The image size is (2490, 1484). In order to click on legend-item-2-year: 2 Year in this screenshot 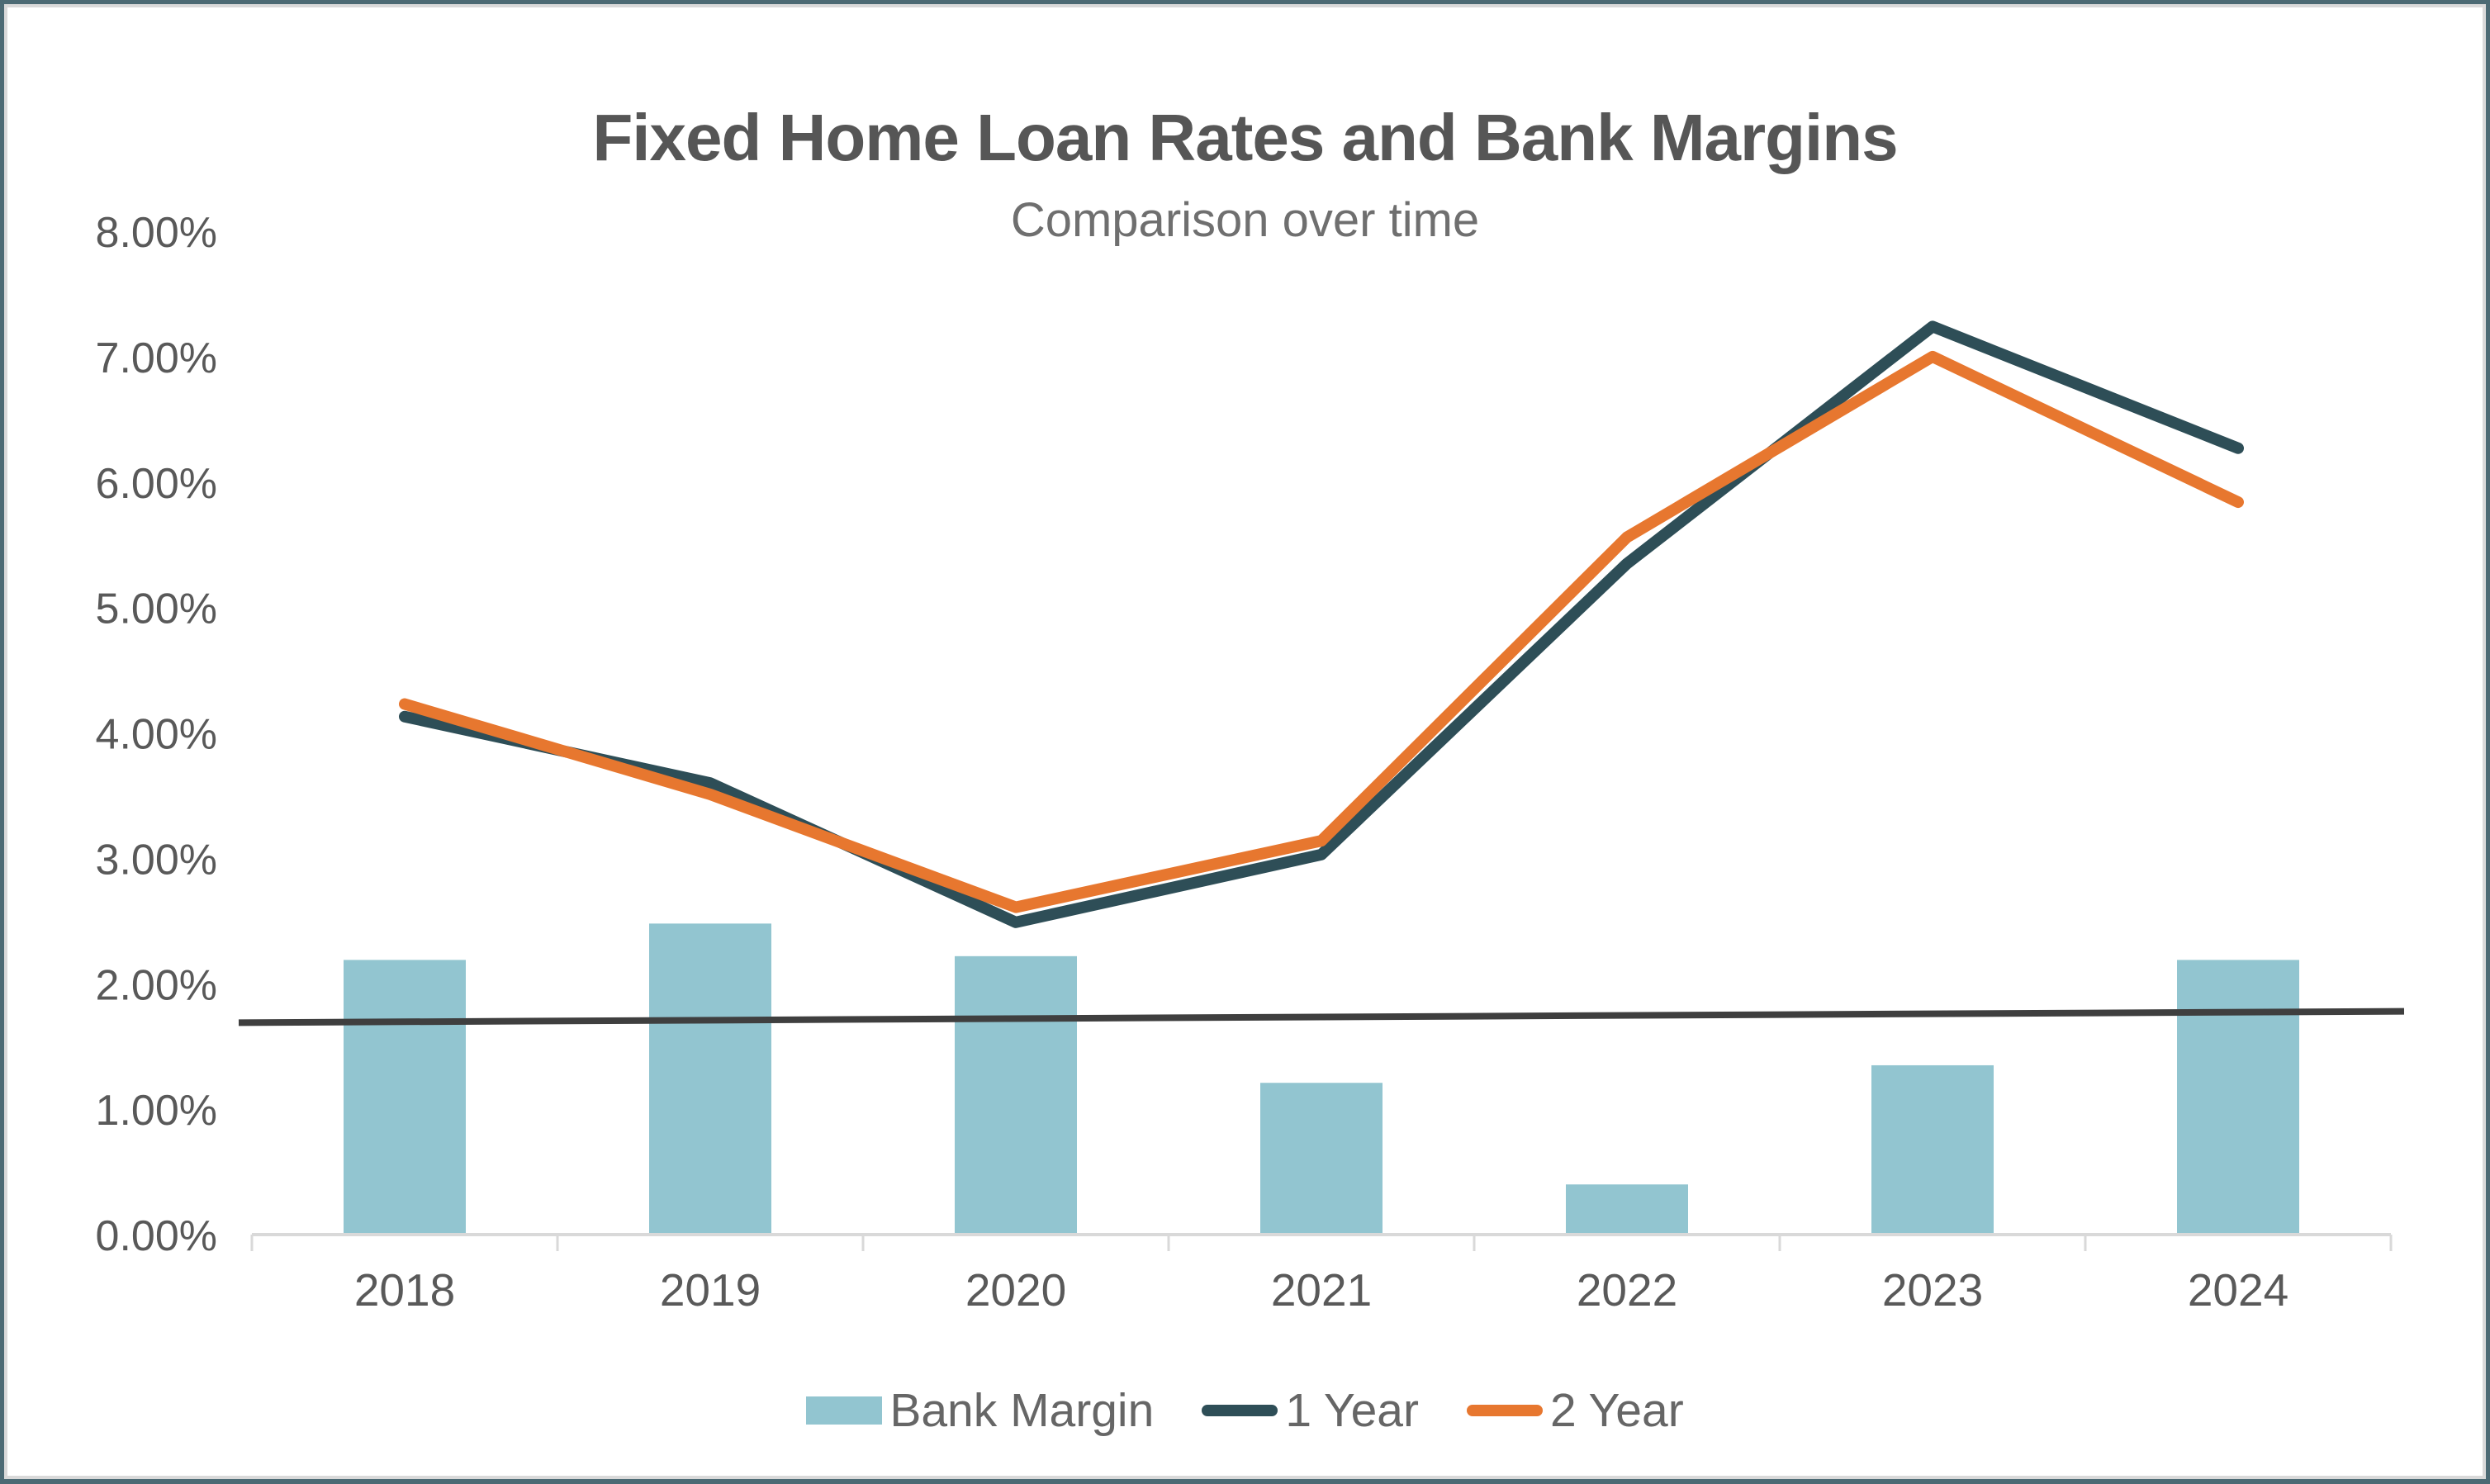, I will do `click(1575, 1410)`.